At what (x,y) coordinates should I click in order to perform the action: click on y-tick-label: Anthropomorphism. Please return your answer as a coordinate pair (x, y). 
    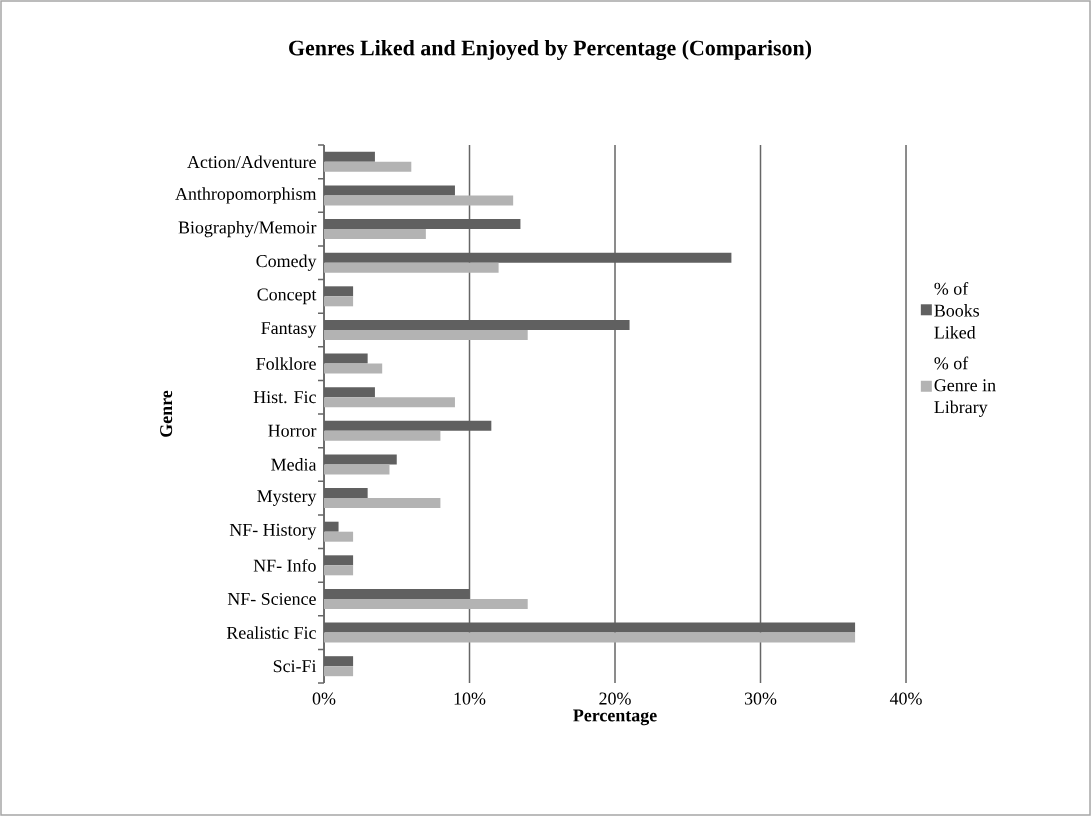
    Looking at the image, I should click on (246, 195).